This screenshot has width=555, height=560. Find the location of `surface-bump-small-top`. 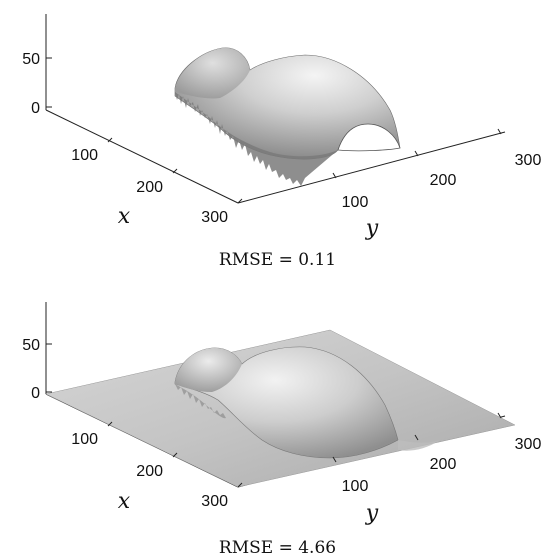

surface-bump-small-top is located at coordinates (212, 73).